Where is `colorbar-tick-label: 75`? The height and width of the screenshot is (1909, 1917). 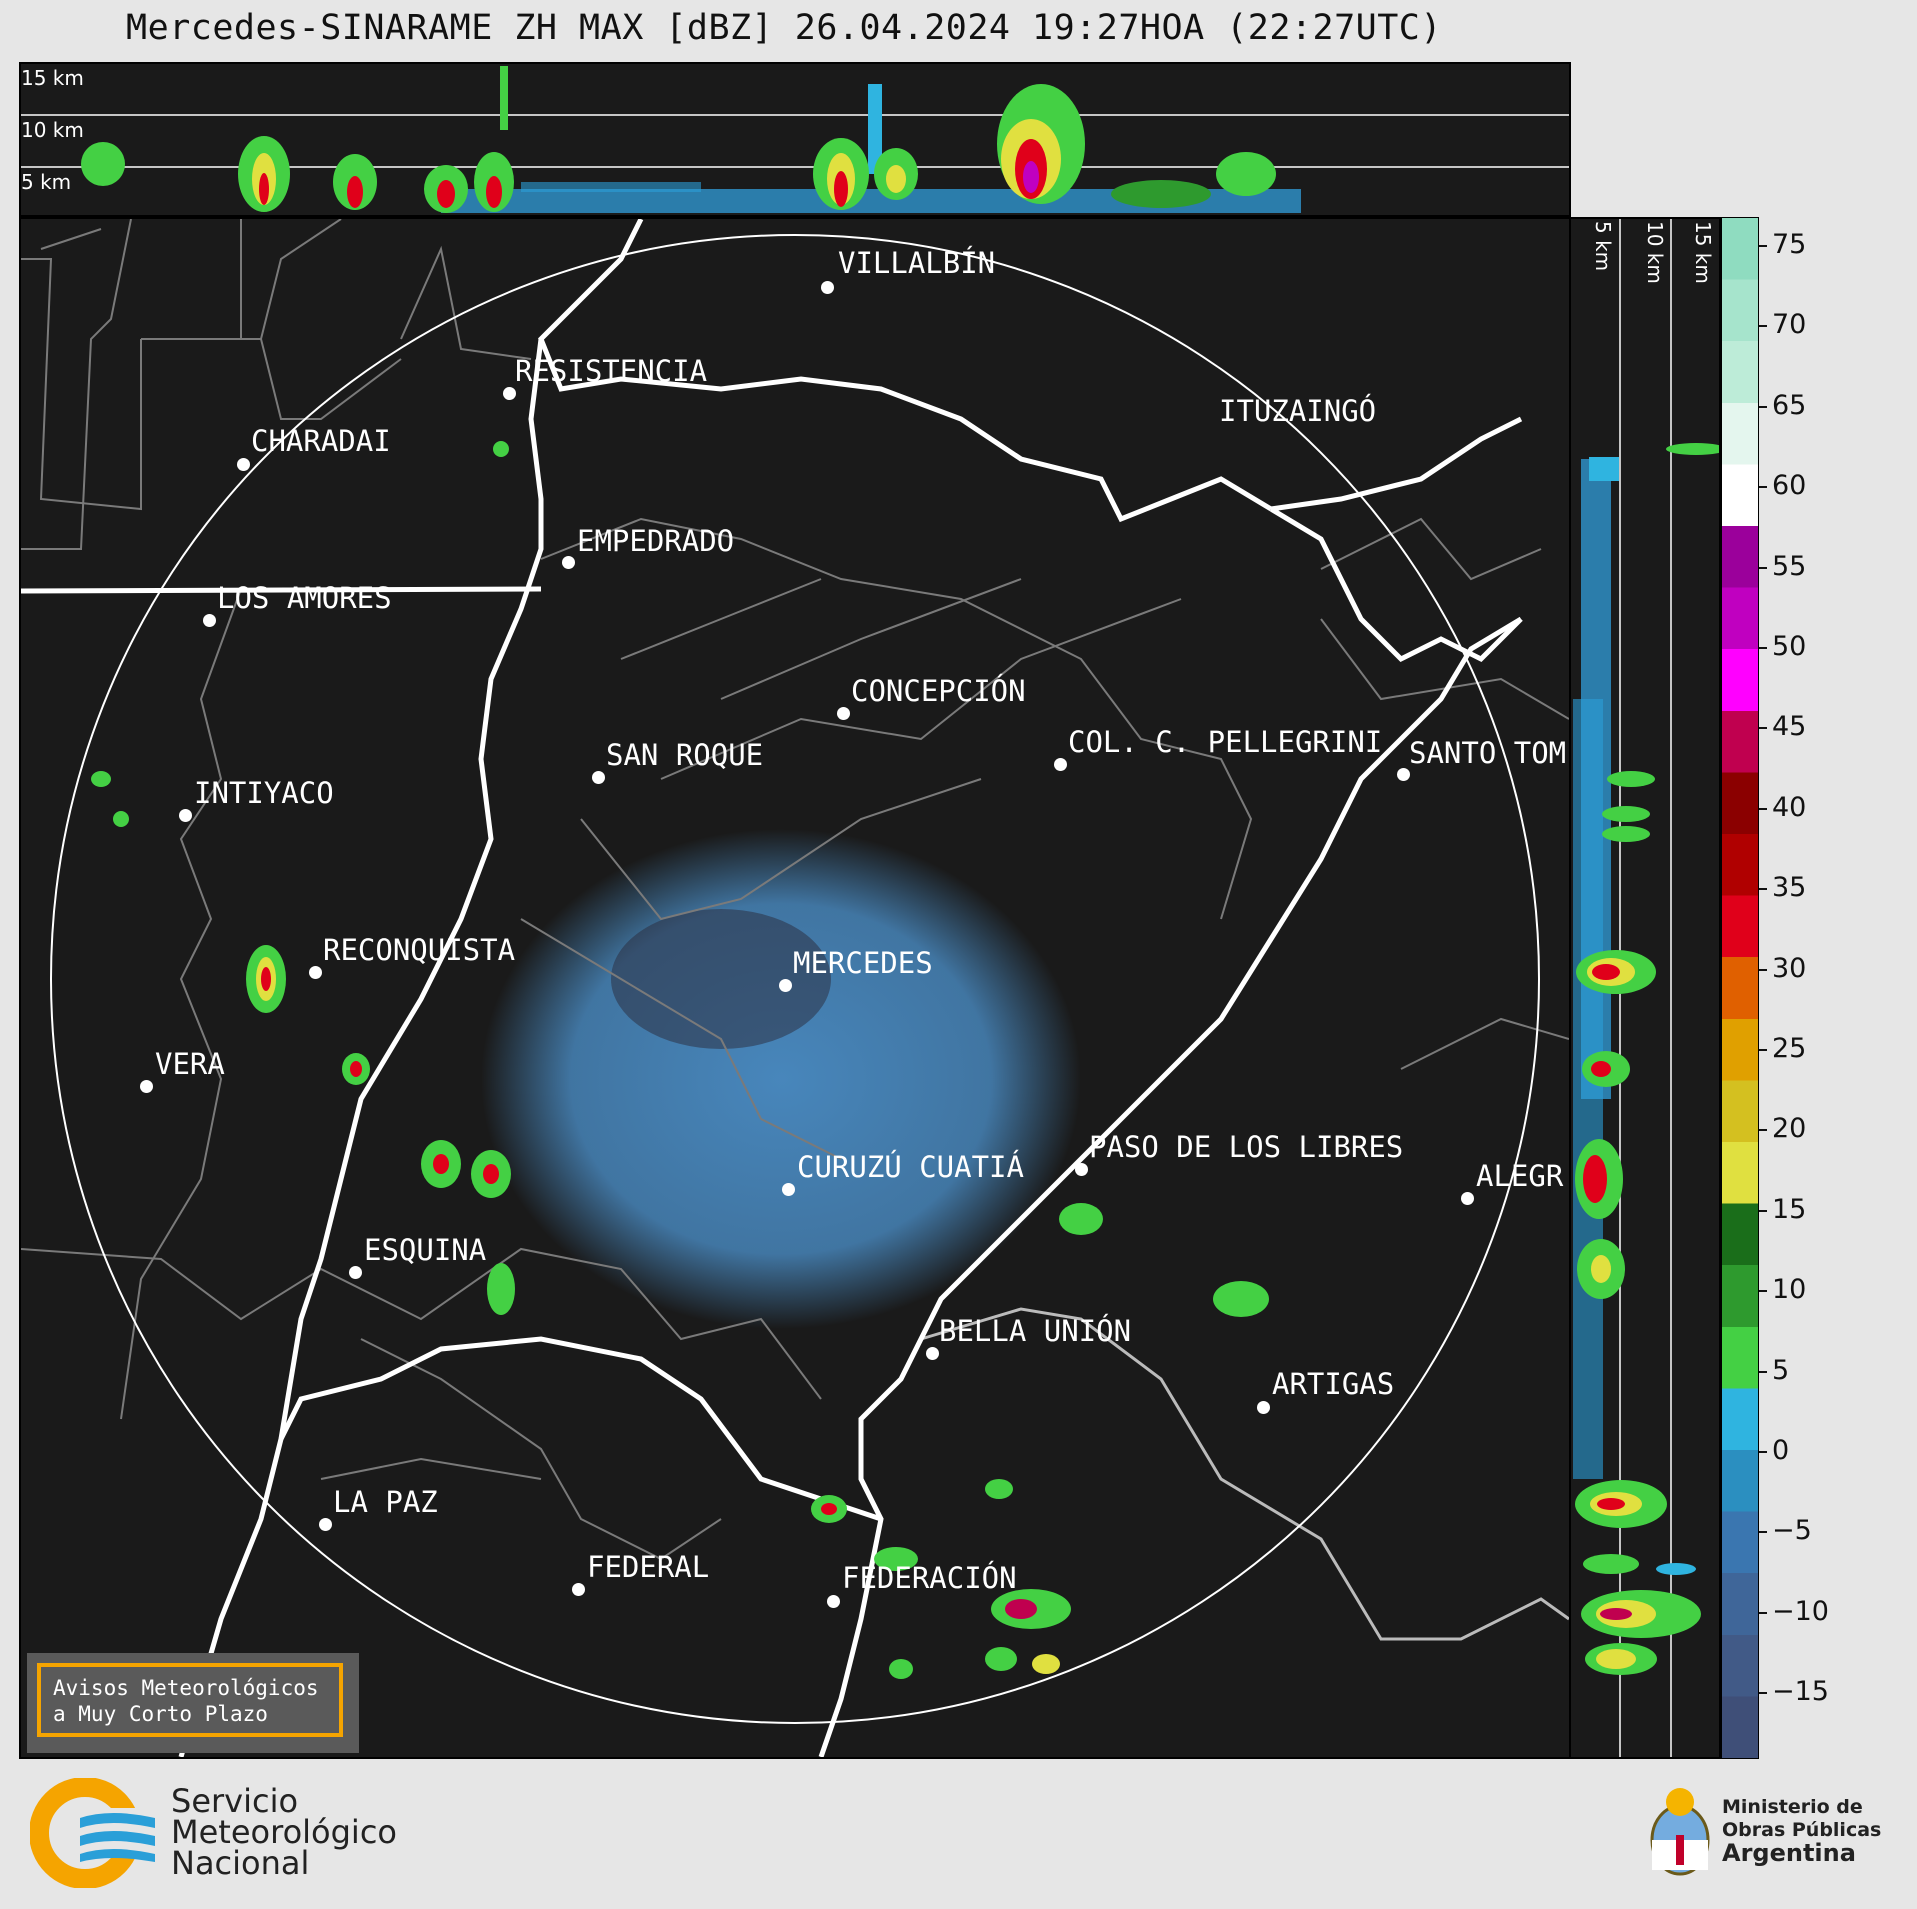 colorbar-tick-label: 75 is located at coordinates (1789, 244).